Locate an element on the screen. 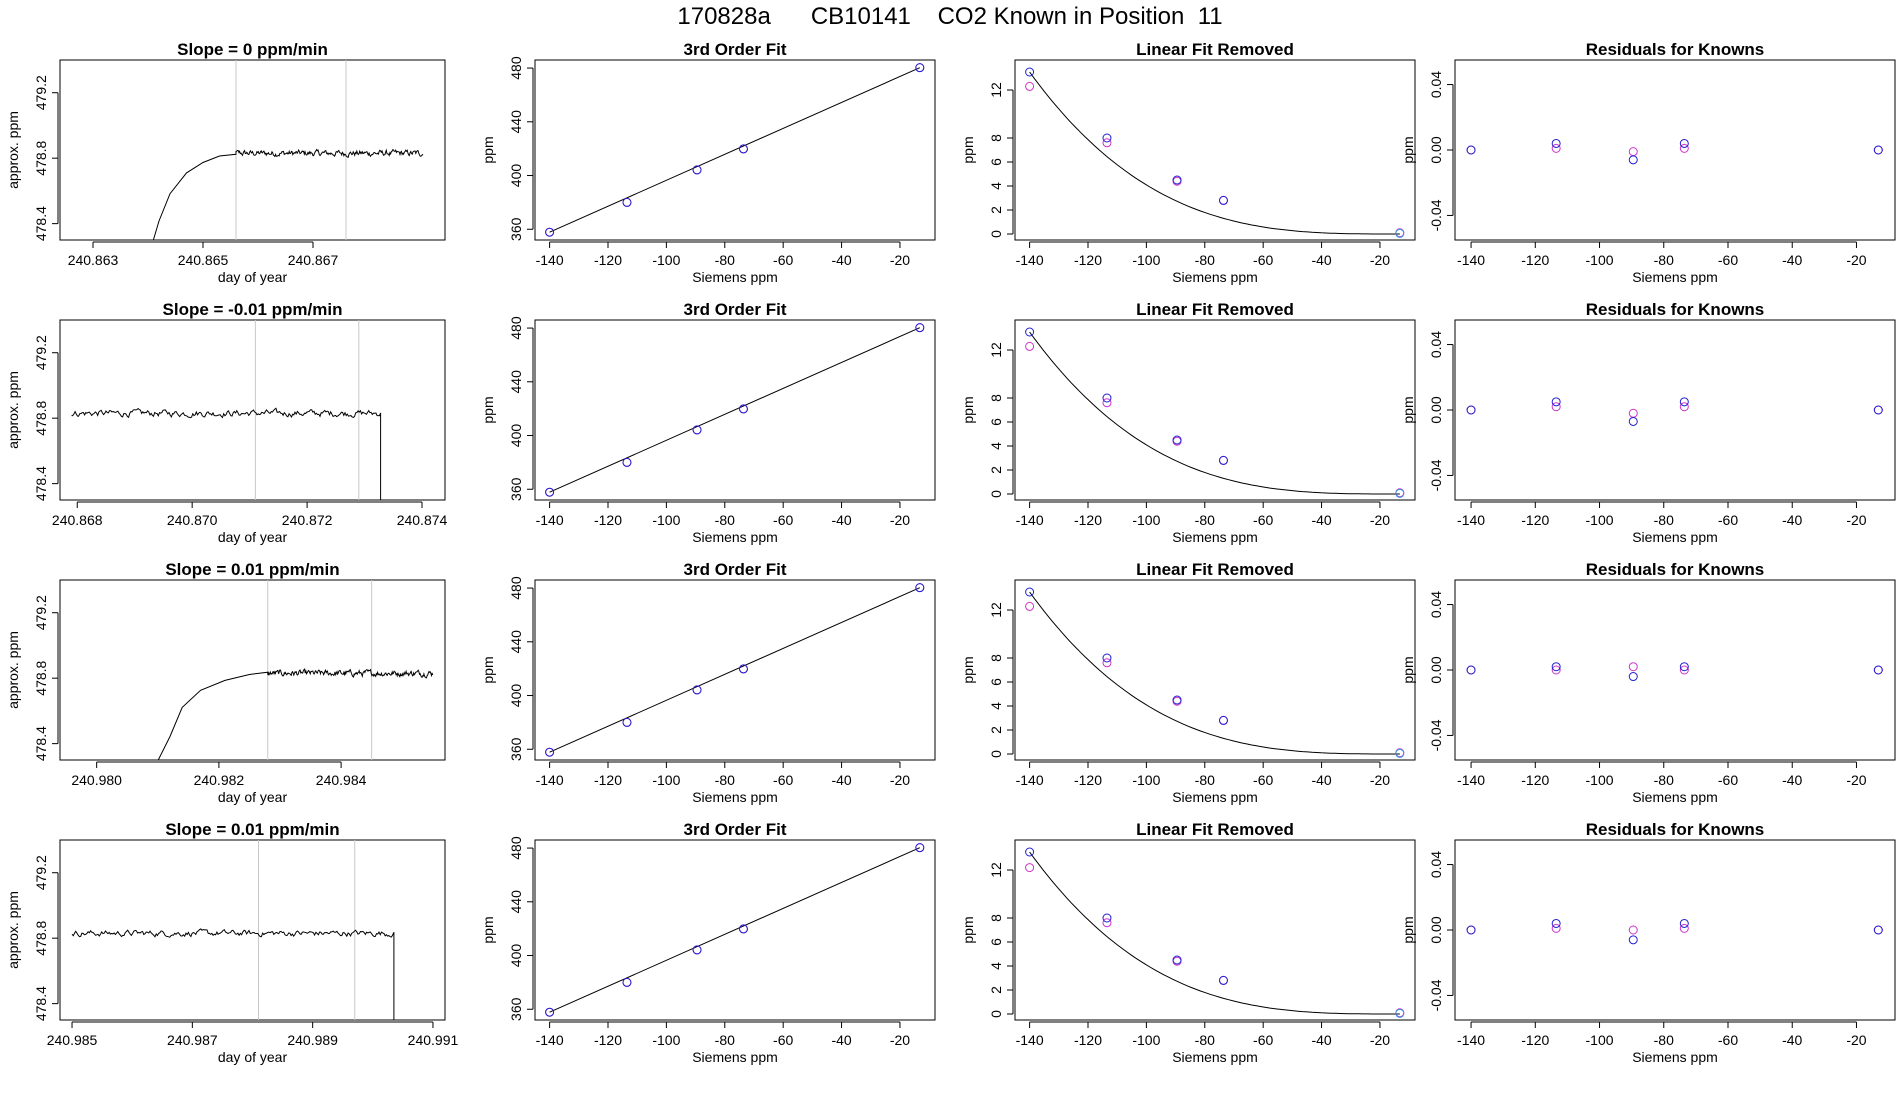  y-axis-label: approx. ppm is located at coordinates (13, 930).